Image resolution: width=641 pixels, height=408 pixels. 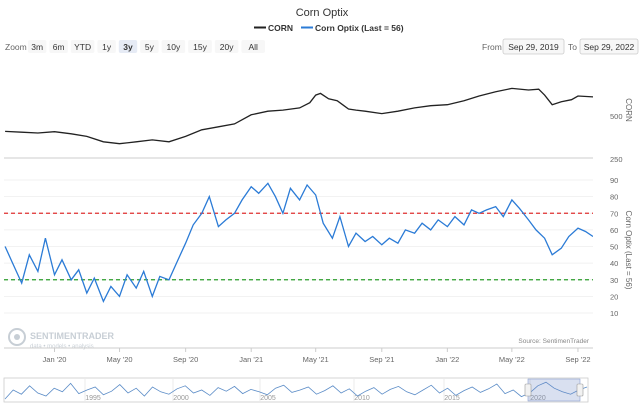 What do you see at coordinates (614, 296) in the screenshot?
I see `lower-y-tick-20: 20` at bounding box center [614, 296].